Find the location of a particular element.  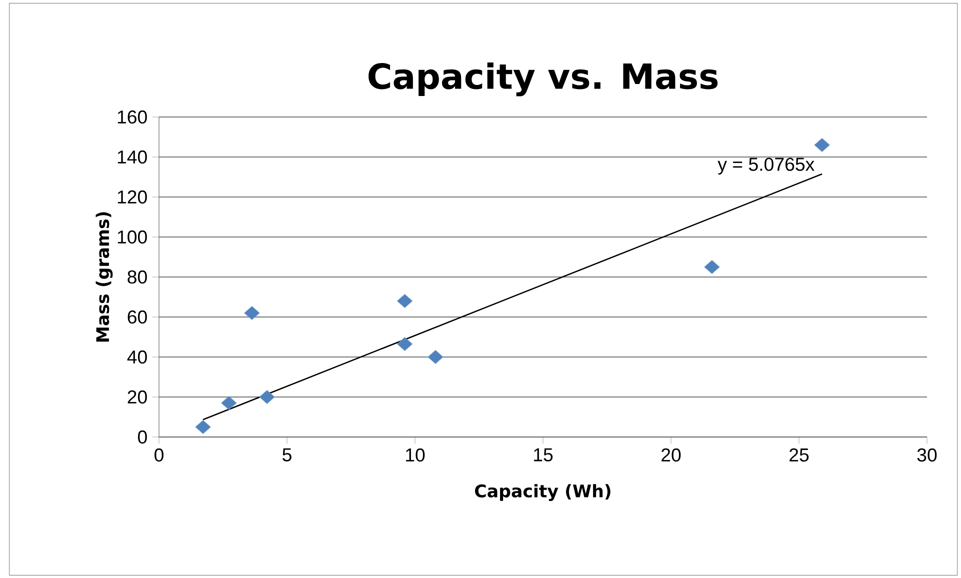

x-tick-label: 5 is located at coordinates (287, 455).